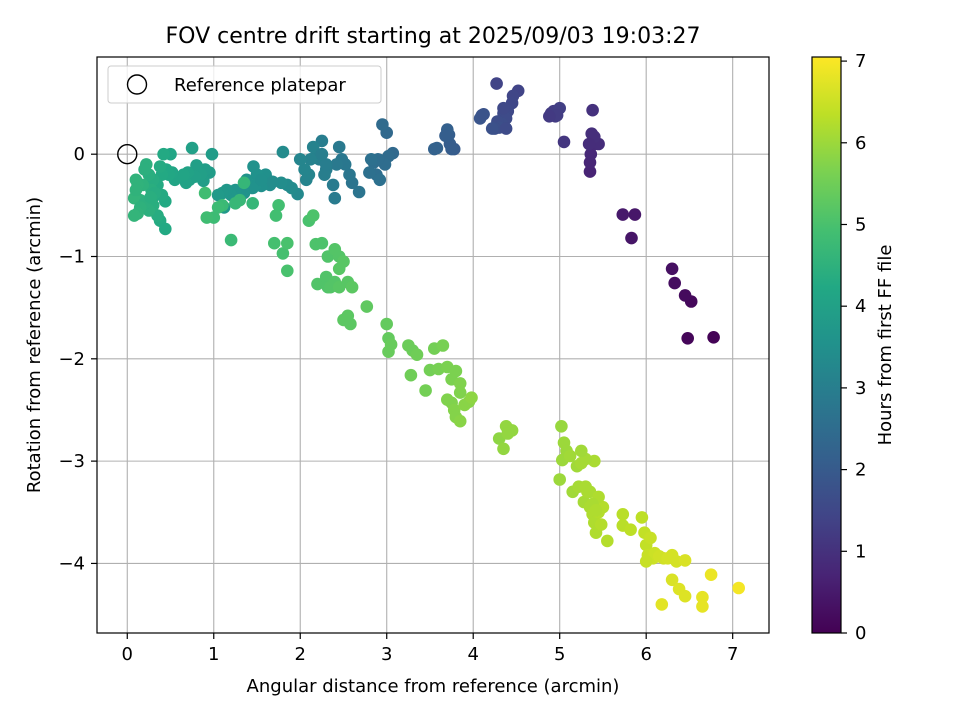 This screenshot has height=720, width=960. Describe the element at coordinates (472, 654) in the screenshot. I see `x-tick-label: 4` at that location.